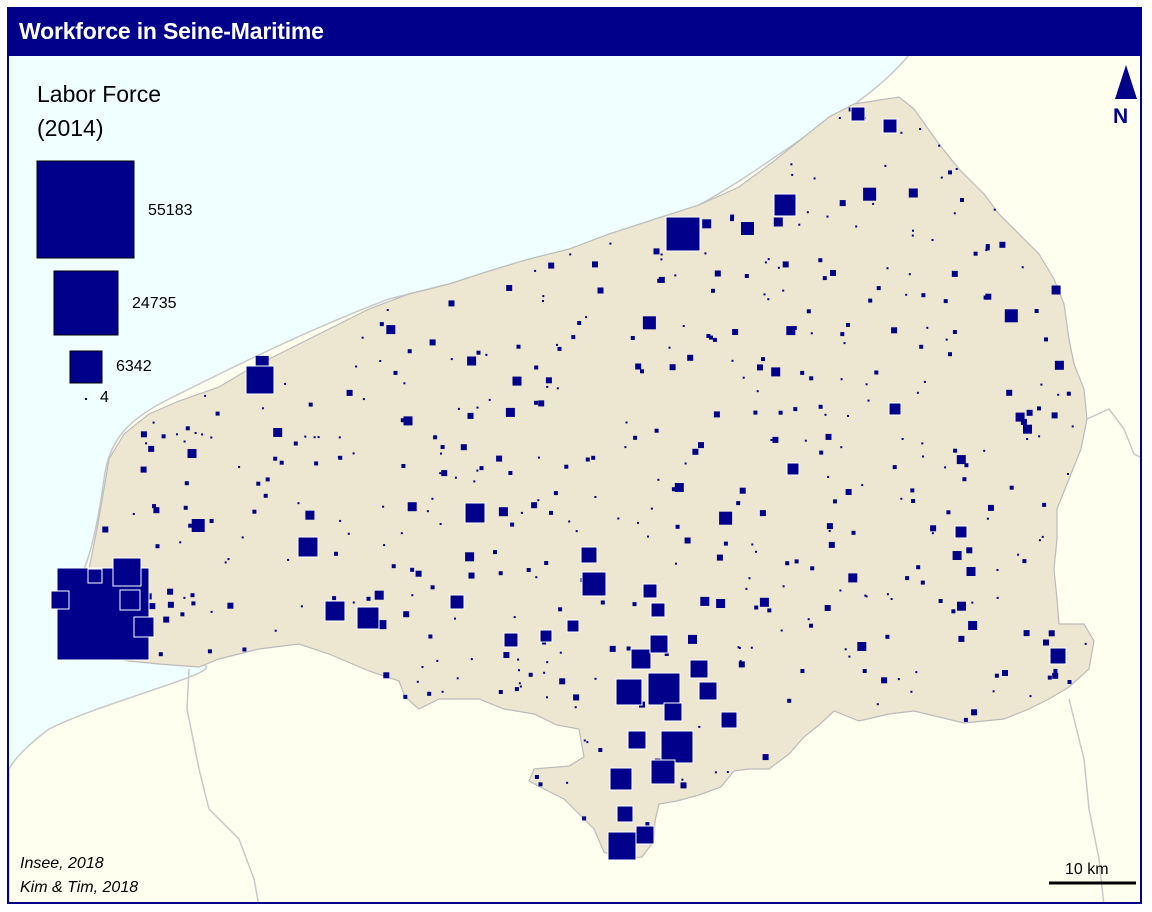  What do you see at coordinates (1121, 116) in the screenshot?
I see `north-label: N` at bounding box center [1121, 116].